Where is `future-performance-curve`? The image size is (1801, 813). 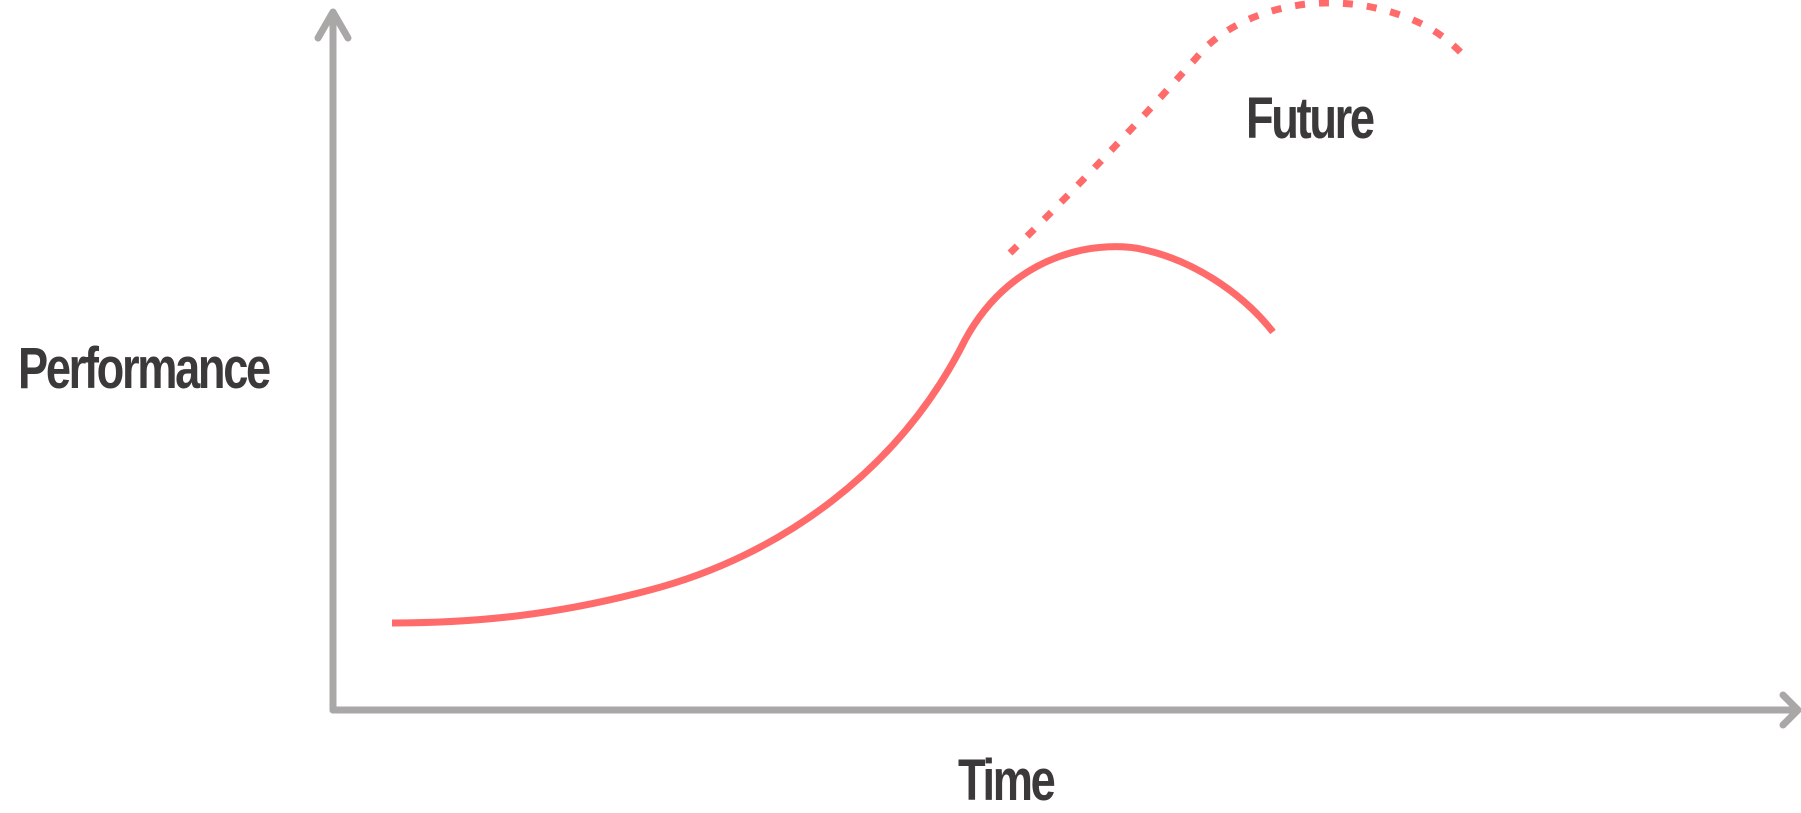 future-performance-curve is located at coordinates (1239, 128).